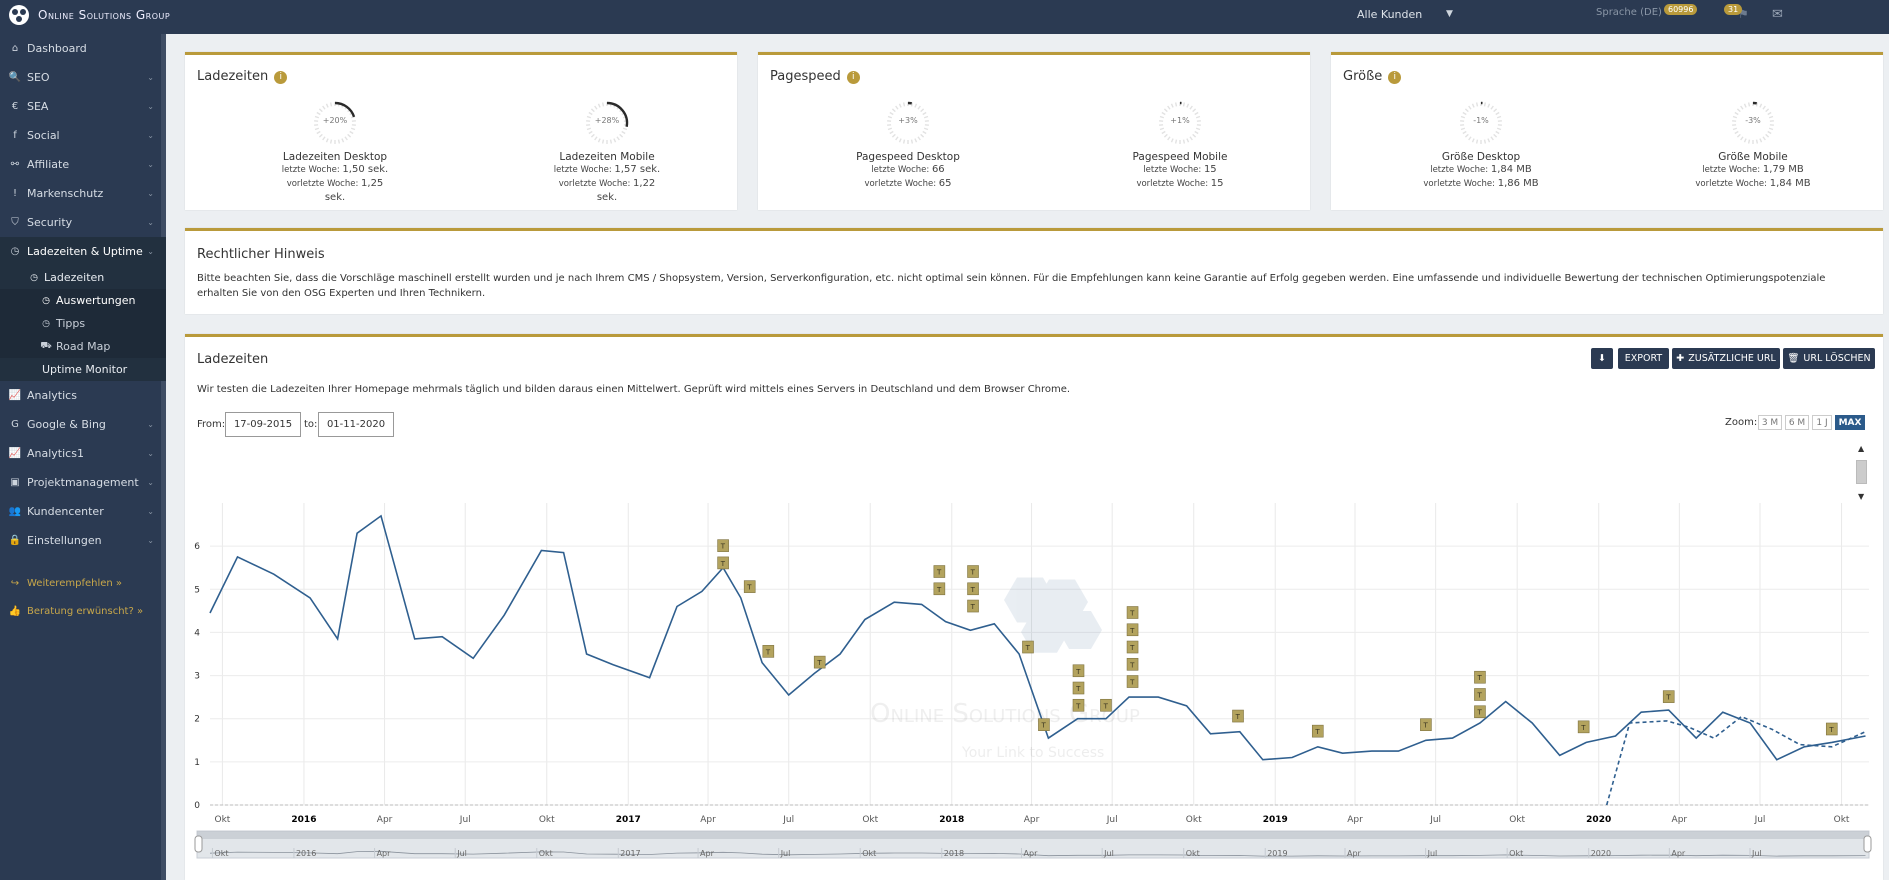 Image resolution: width=1889 pixels, height=880 pixels. Describe the element at coordinates (83, 251) in the screenshot. I see `sidebar-item-ladezeiten-uptime: ◷ Ladezeiten & Uptime ⌄` at that location.